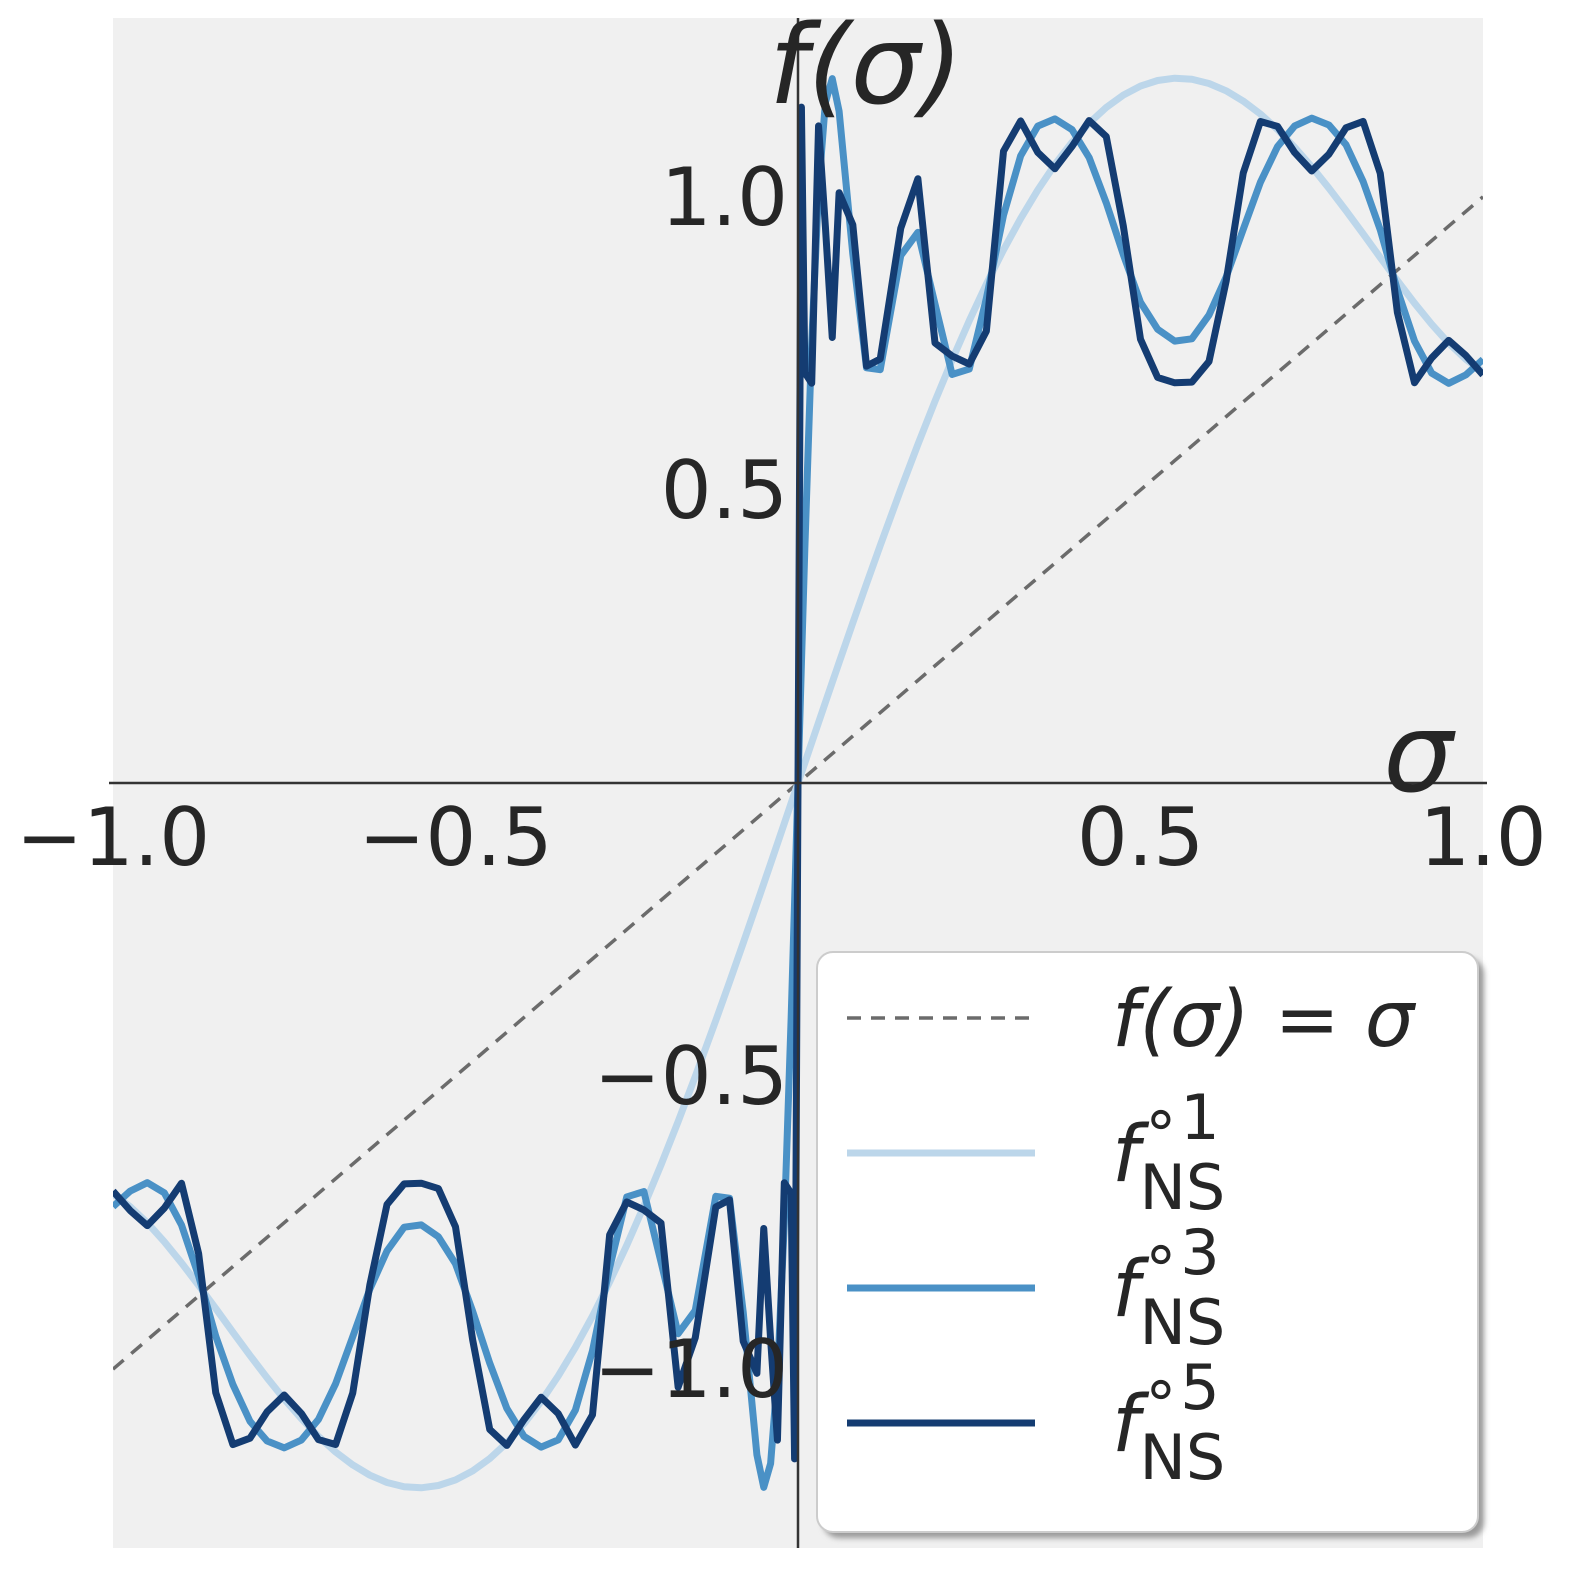 This screenshot has height=1596, width=1596. I want to click on legend-label: f(σ) = σ, so click(1264, 1020).